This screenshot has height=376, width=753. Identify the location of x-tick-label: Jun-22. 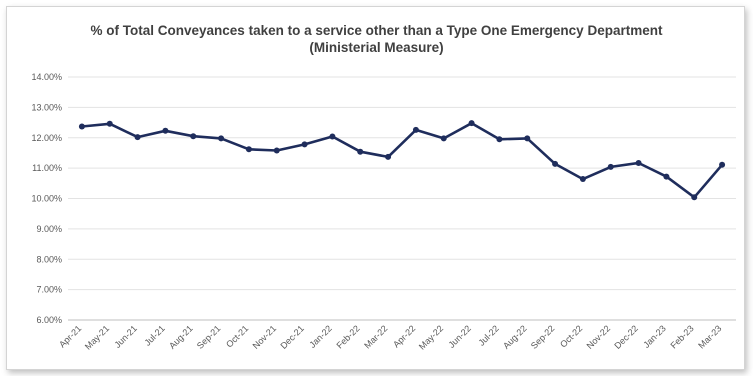
(459, 336).